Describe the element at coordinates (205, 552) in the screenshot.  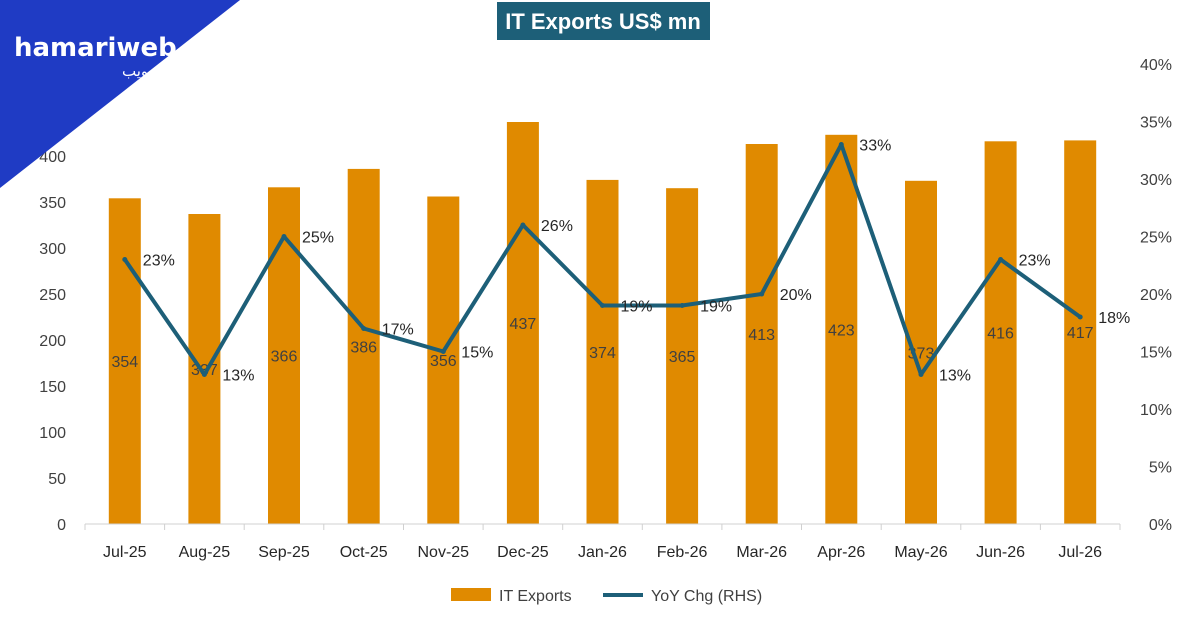
I see `x-axis-tick-label: Aug-25` at that location.